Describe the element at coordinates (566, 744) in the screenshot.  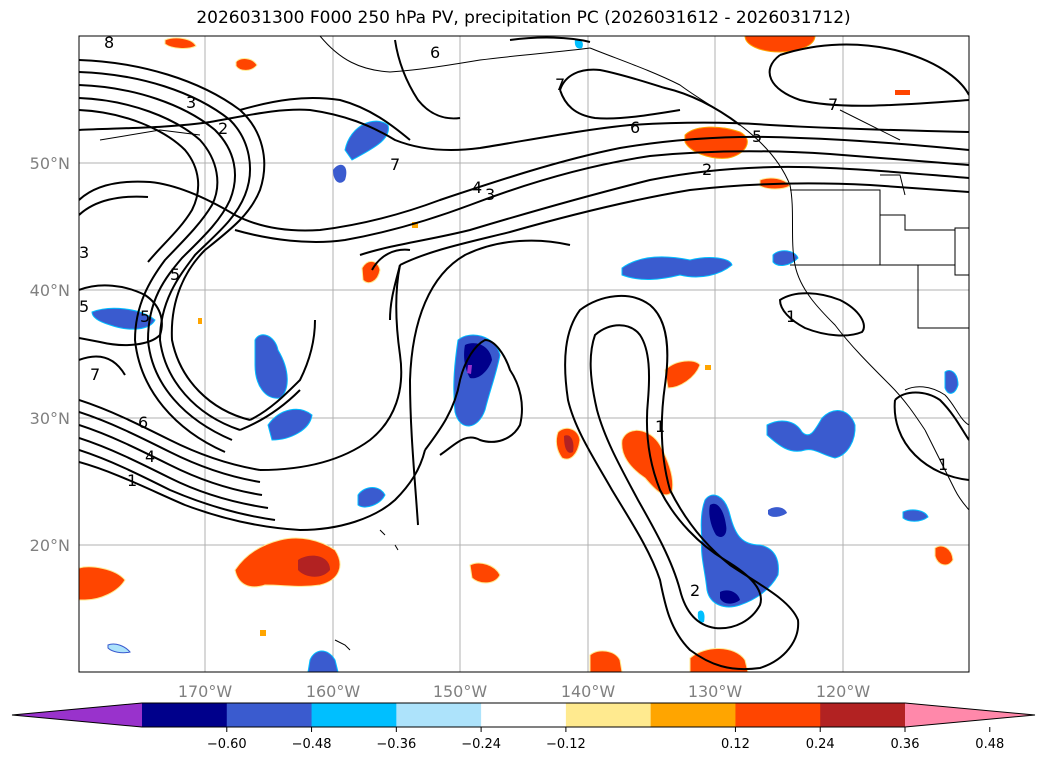
I see `colorbar-tick-label: −0.12` at that location.